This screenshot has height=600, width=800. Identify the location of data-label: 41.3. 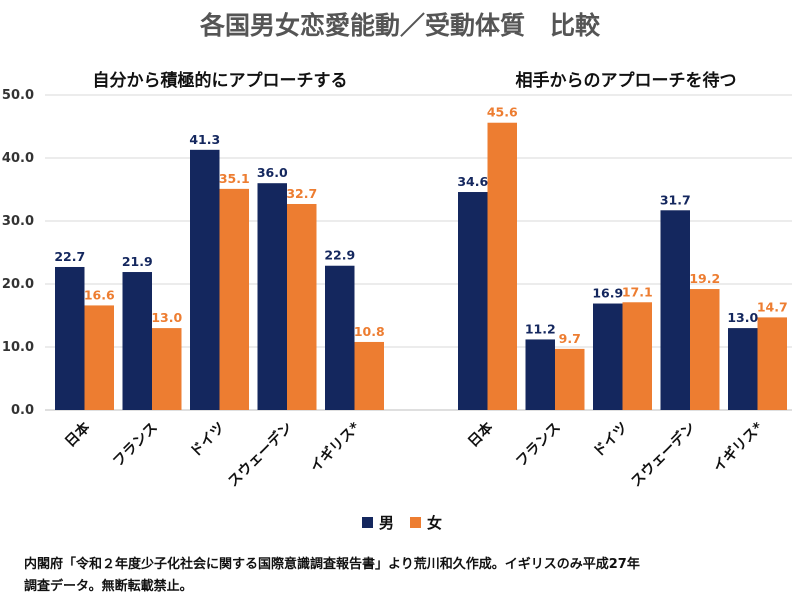
(204, 139).